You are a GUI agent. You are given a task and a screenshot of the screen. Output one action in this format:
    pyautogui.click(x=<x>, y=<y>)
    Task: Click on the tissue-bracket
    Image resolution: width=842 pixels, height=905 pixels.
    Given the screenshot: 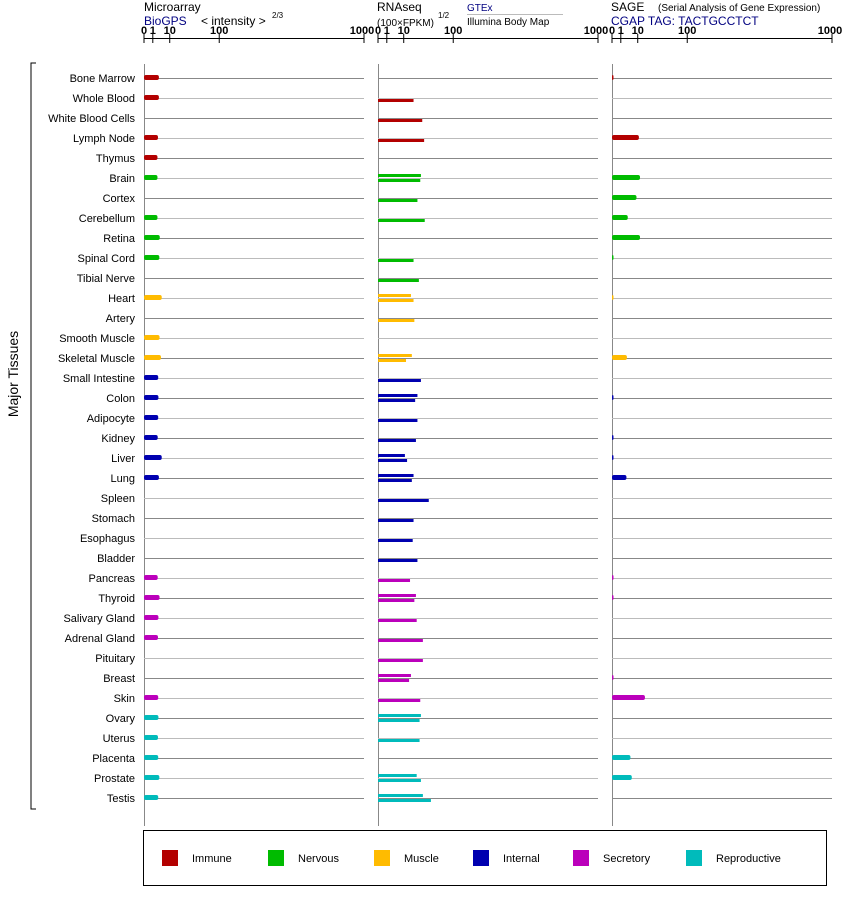 What is the action you would take?
    pyautogui.click(x=33, y=436)
    